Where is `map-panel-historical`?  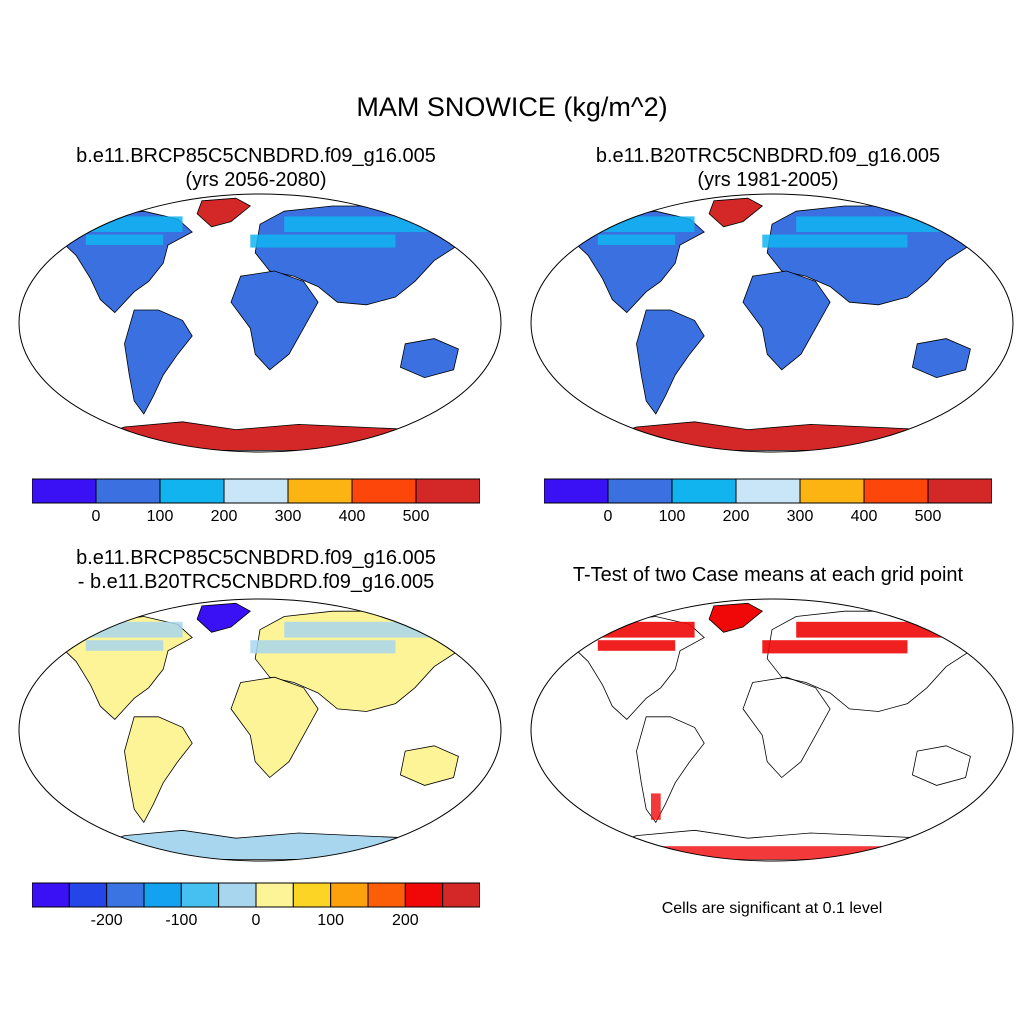
map-panel-historical is located at coordinates (772, 323).